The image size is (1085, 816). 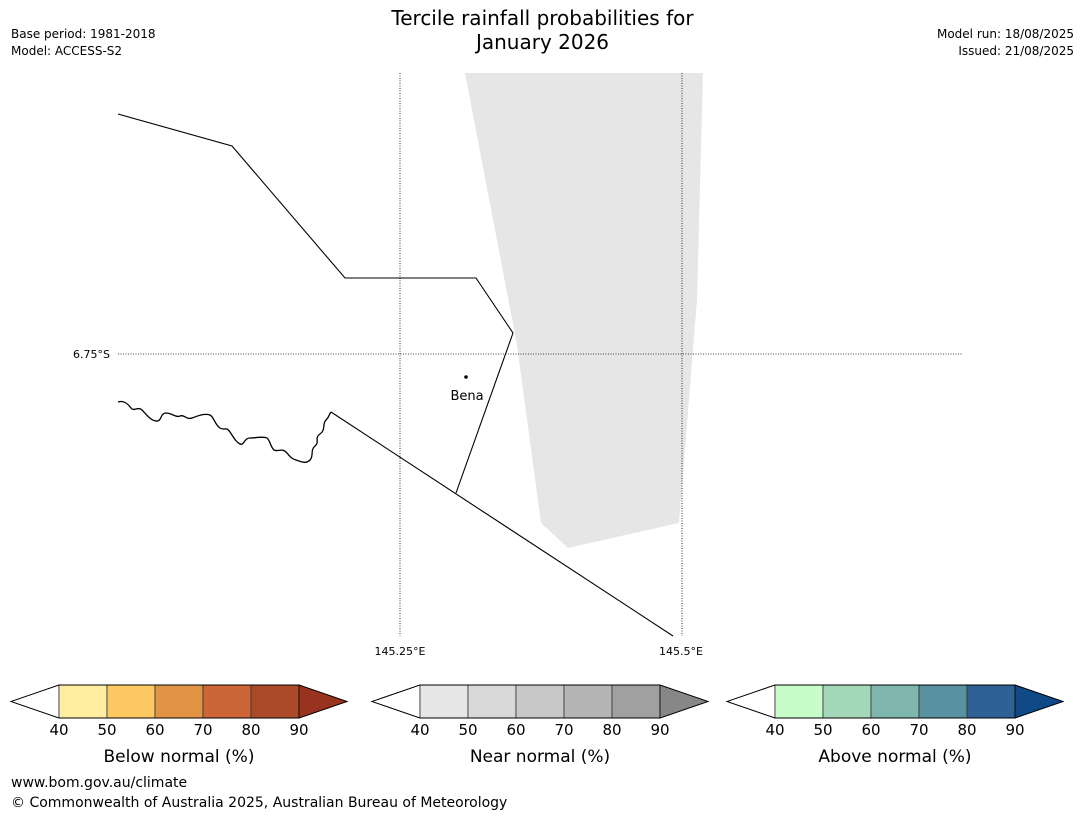 I want to click on latitude-label: 6.75°S, so click(x=91, y=354).